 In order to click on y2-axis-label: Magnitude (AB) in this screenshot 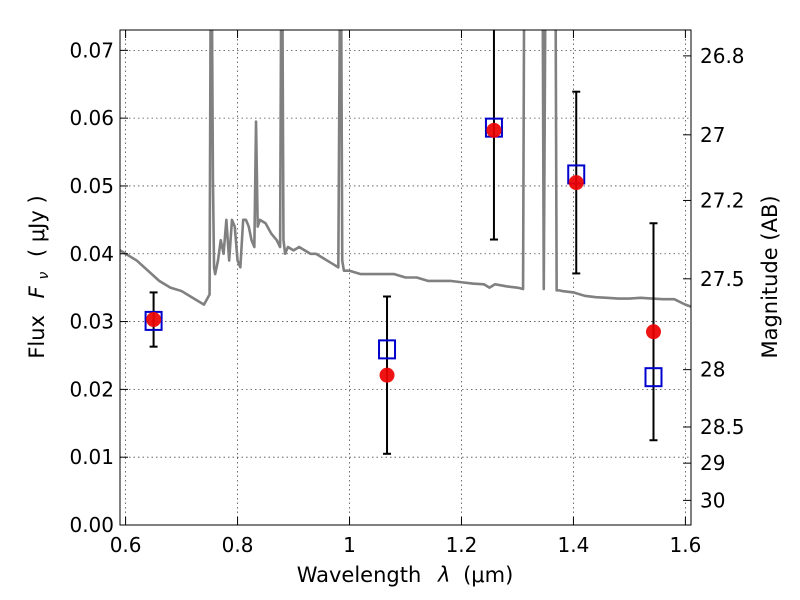, I will do `click(770, 276)`.